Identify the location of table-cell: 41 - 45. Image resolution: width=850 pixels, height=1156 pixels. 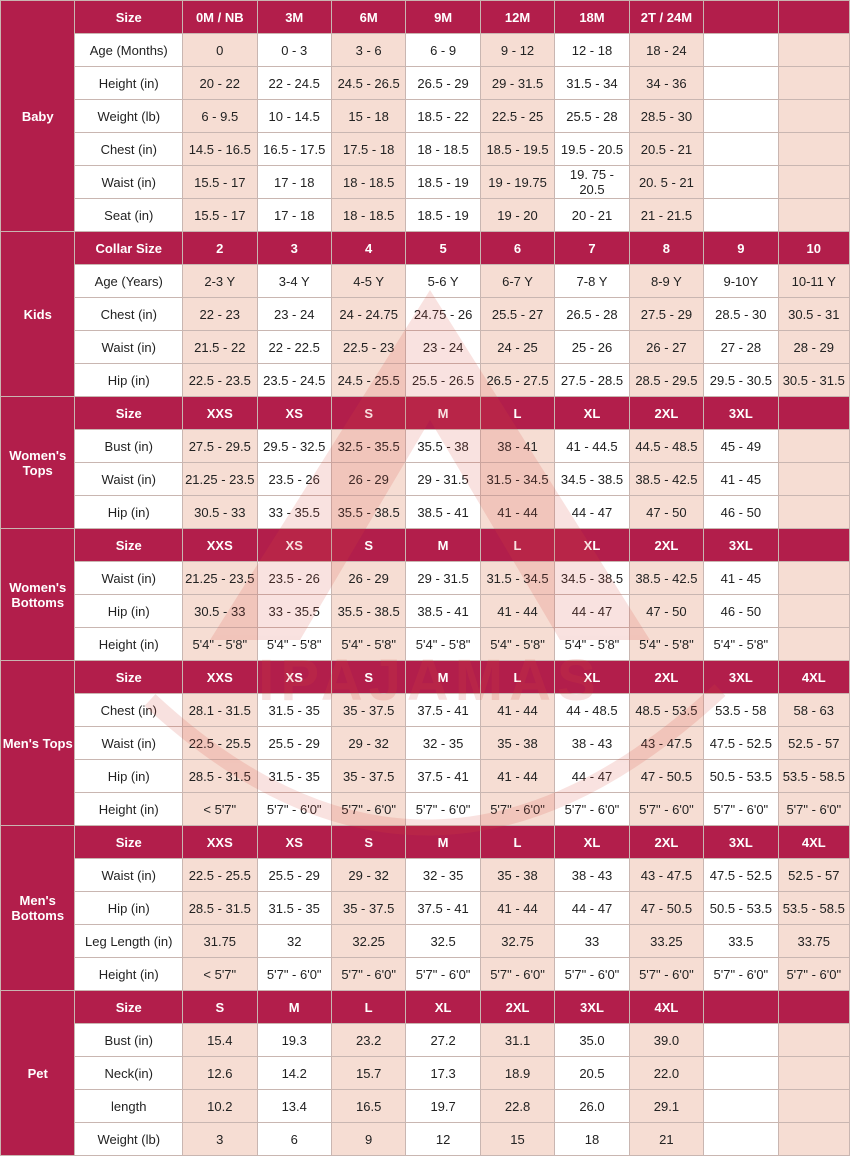
(741, 479).